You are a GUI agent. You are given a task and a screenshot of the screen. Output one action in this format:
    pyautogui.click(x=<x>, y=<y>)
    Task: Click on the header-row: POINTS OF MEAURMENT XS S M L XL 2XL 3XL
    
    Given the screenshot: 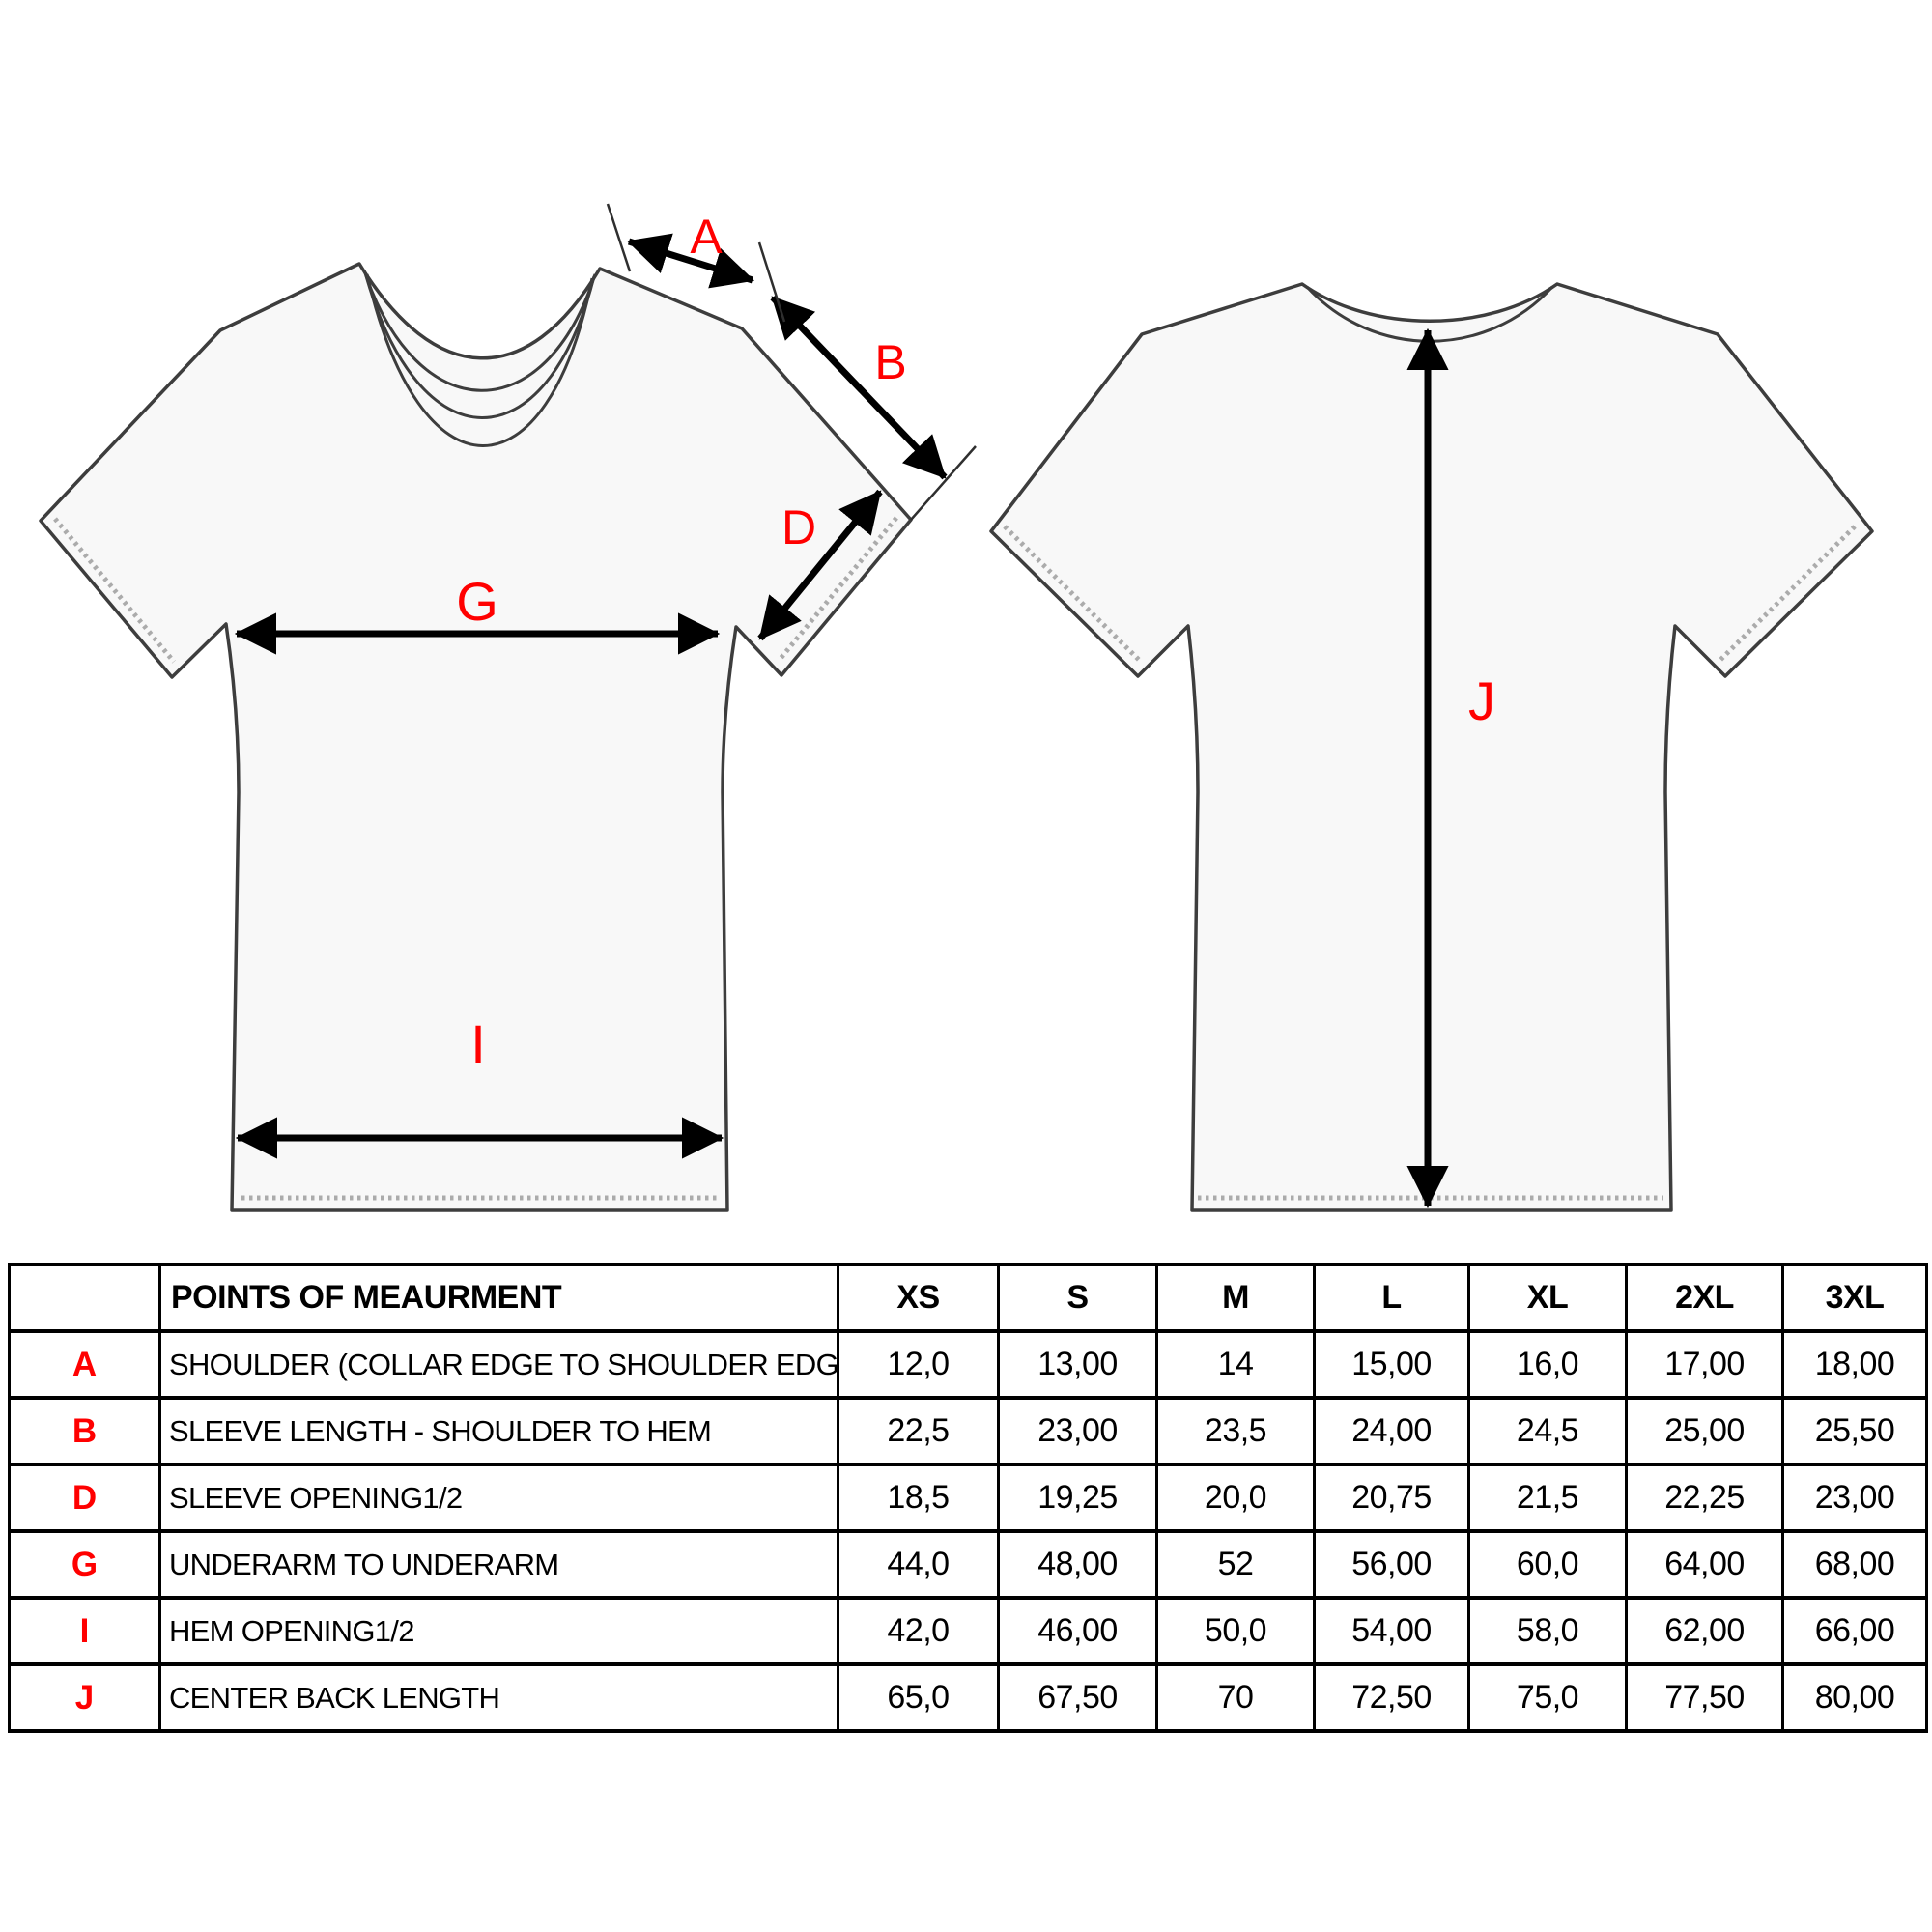 What is the action you would take?
    pyautogui.click(x=968, y=1298)
    